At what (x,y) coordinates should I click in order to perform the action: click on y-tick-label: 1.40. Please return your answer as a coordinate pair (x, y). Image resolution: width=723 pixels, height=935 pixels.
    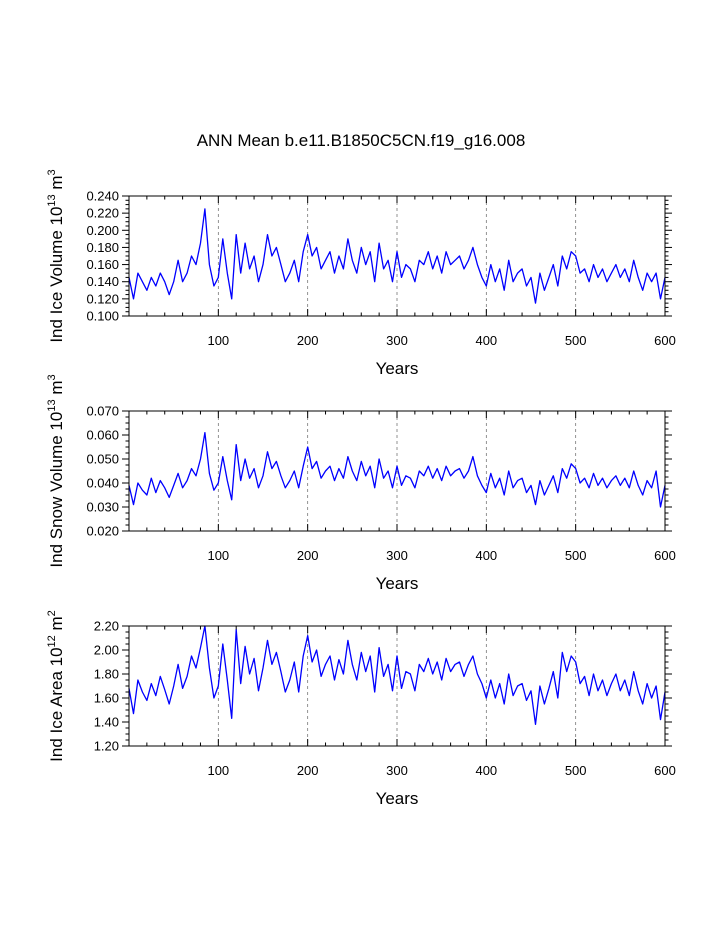
    Looking at the image, I should click on (106, 722).